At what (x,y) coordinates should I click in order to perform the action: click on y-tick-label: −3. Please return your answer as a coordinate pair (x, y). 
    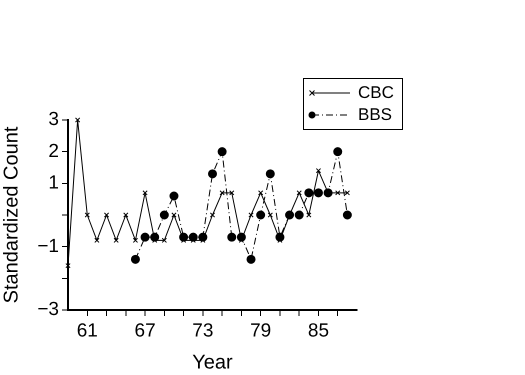
    Looking at the image, I should click on (48, 309).